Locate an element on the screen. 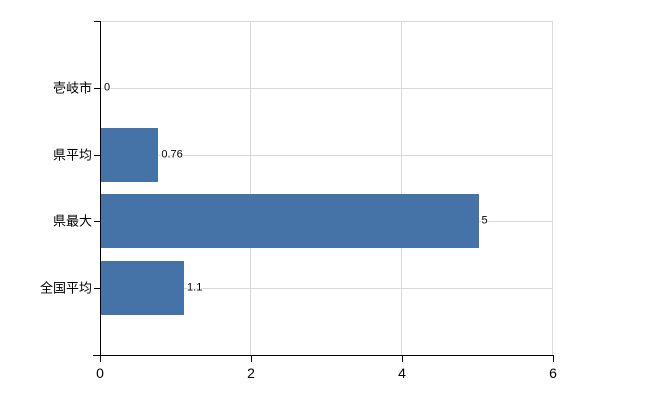 The image size is (650, 400). value-label: 5 is located at coordinates (484, 220).